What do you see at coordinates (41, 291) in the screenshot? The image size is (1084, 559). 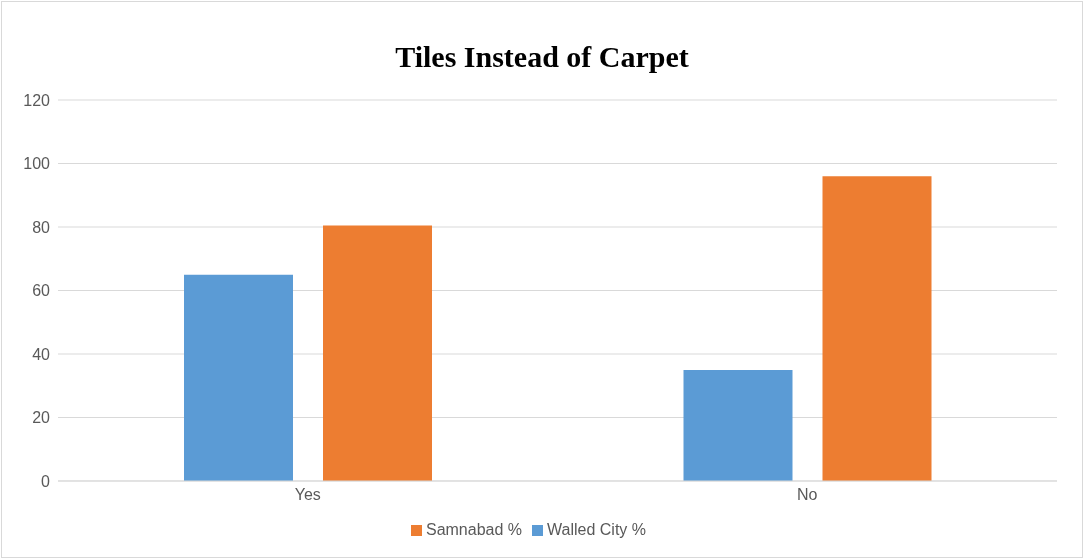 I see `y-tick-label: 60` at bounding box center [41, 291].